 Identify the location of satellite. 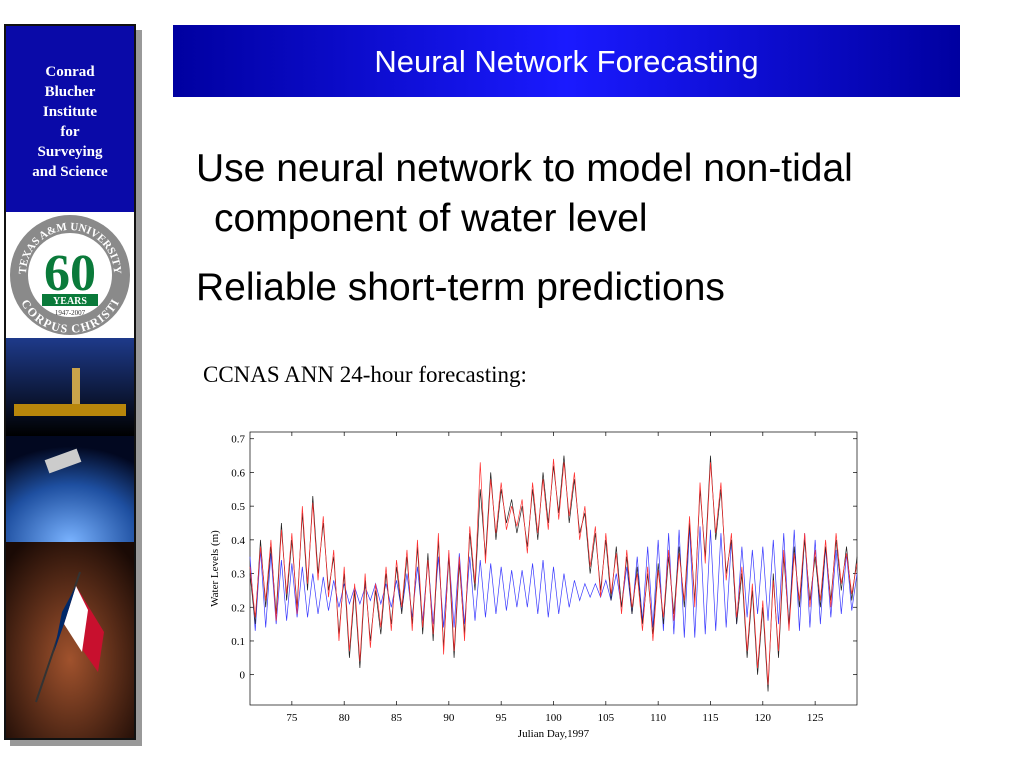
(63, 461).